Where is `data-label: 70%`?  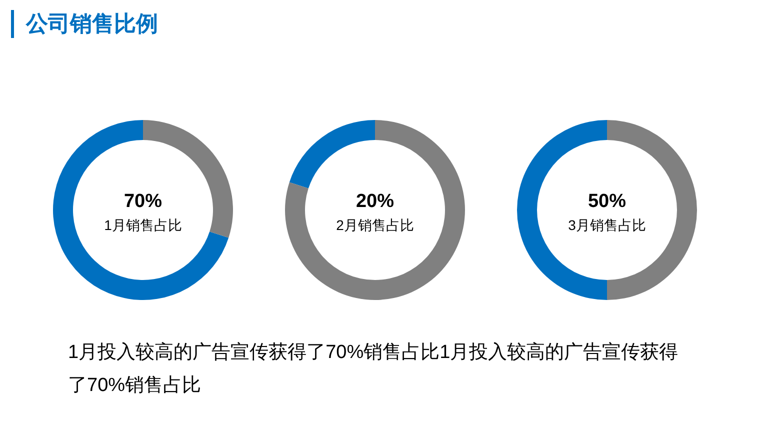
data-label: 70% is located at coordinates (143, 201).